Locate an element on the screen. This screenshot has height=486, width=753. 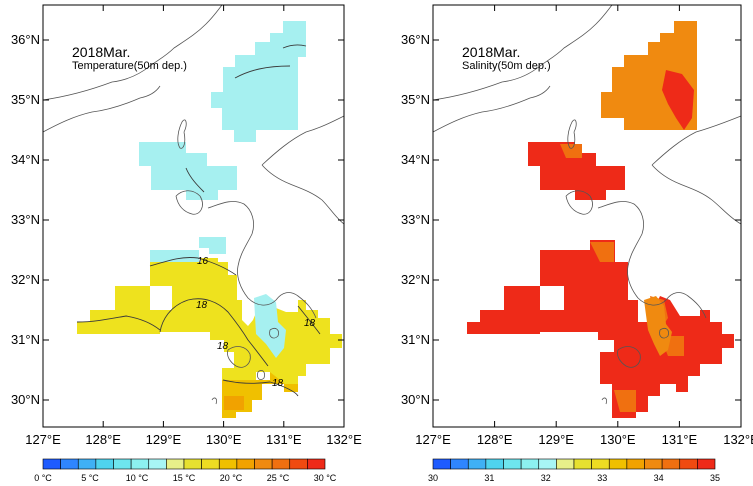
temperature-field-warm is located at coordinates (260, 395).